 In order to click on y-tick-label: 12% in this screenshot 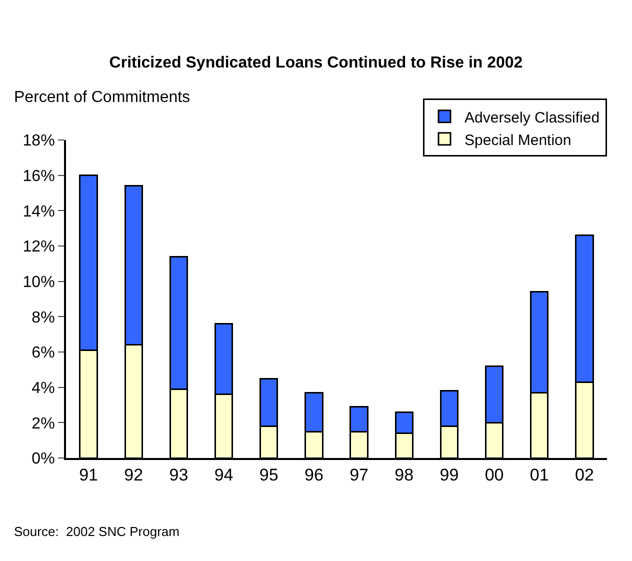, I will do `click(38, 247)`.